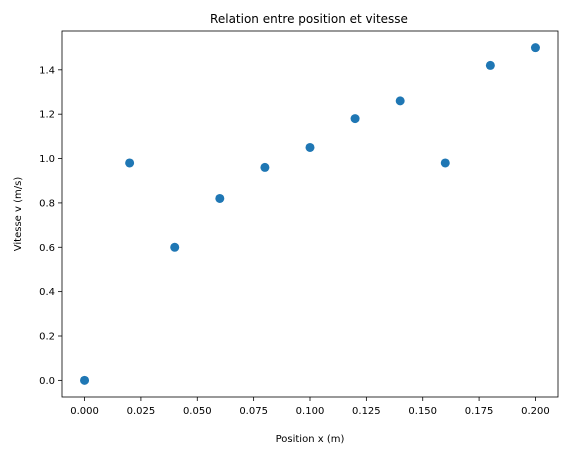  Describe the element at coordinates (309, 19) in the screenshot. I see `chart-title: Relation entre position et vitesse` at that location.